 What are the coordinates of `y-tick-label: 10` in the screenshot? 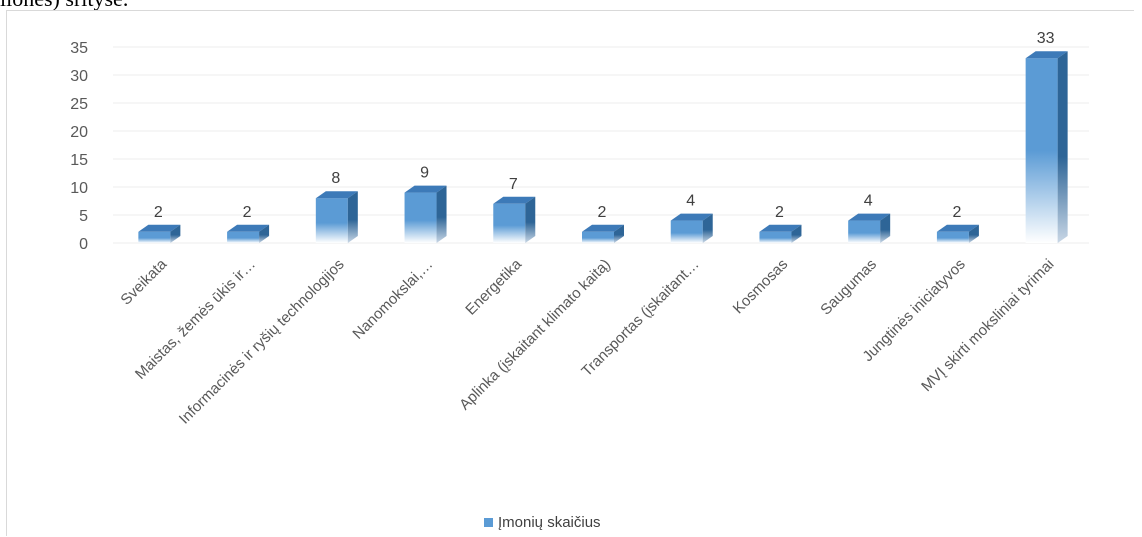 It's located at (79, 188).